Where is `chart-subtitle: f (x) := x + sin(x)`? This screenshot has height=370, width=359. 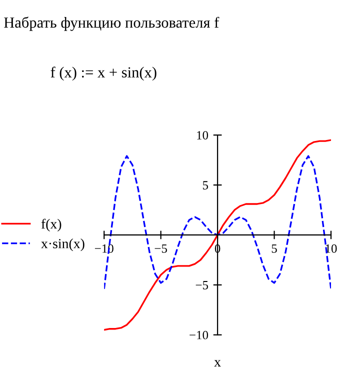 chart-subtitle: f (x) := x + sin(x) is located at coordinates (103, 73).